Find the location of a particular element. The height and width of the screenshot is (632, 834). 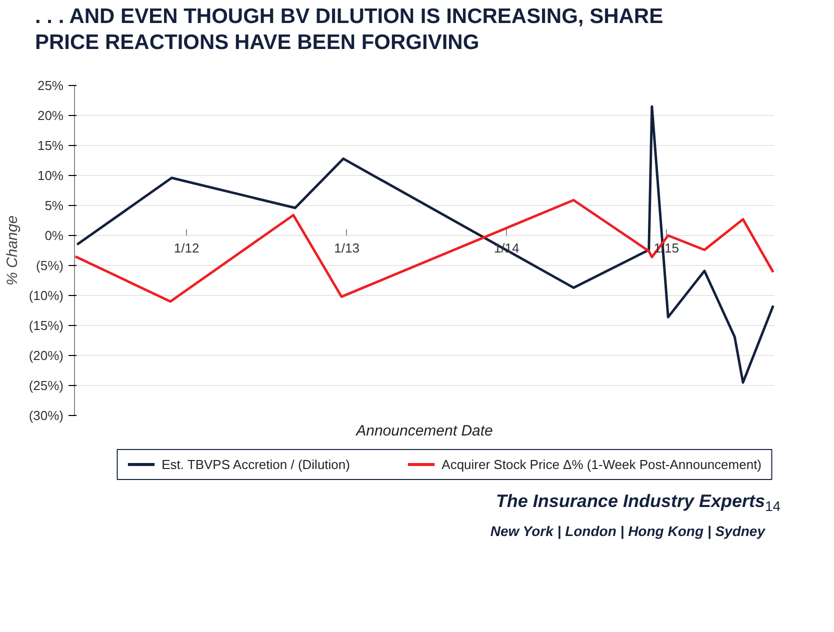

legend-label: Est. TBVPS Accretion / (Dilution) is located at coordinates (256, 464).